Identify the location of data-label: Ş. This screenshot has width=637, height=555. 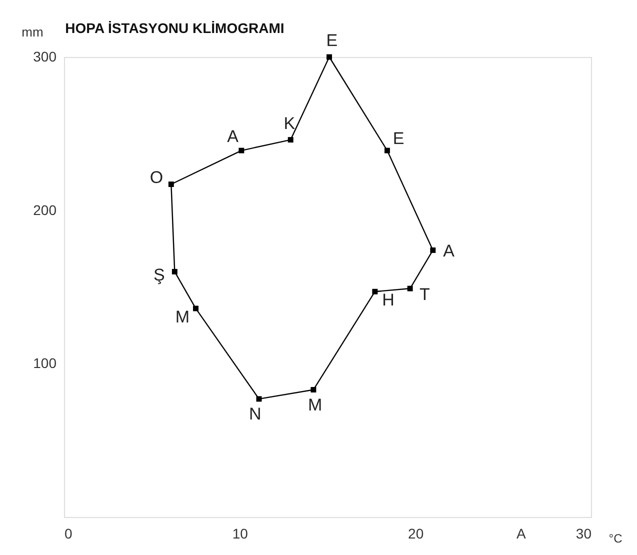
(159, 275).